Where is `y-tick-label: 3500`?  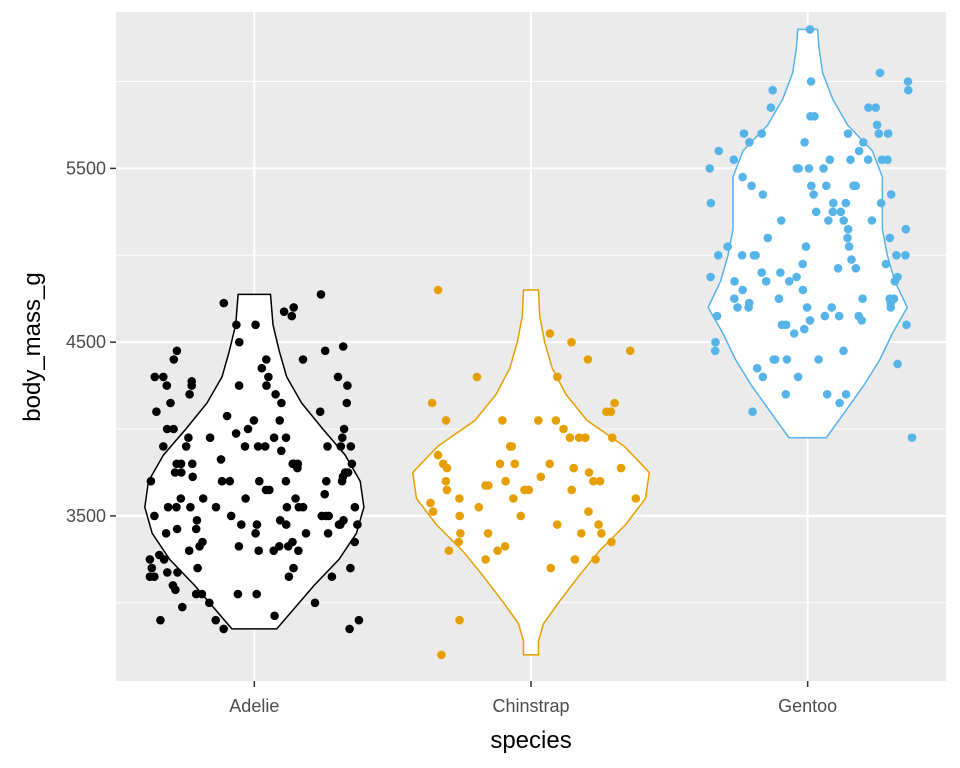
y-tick-label: 3500 is located at coordinates (86, 516).